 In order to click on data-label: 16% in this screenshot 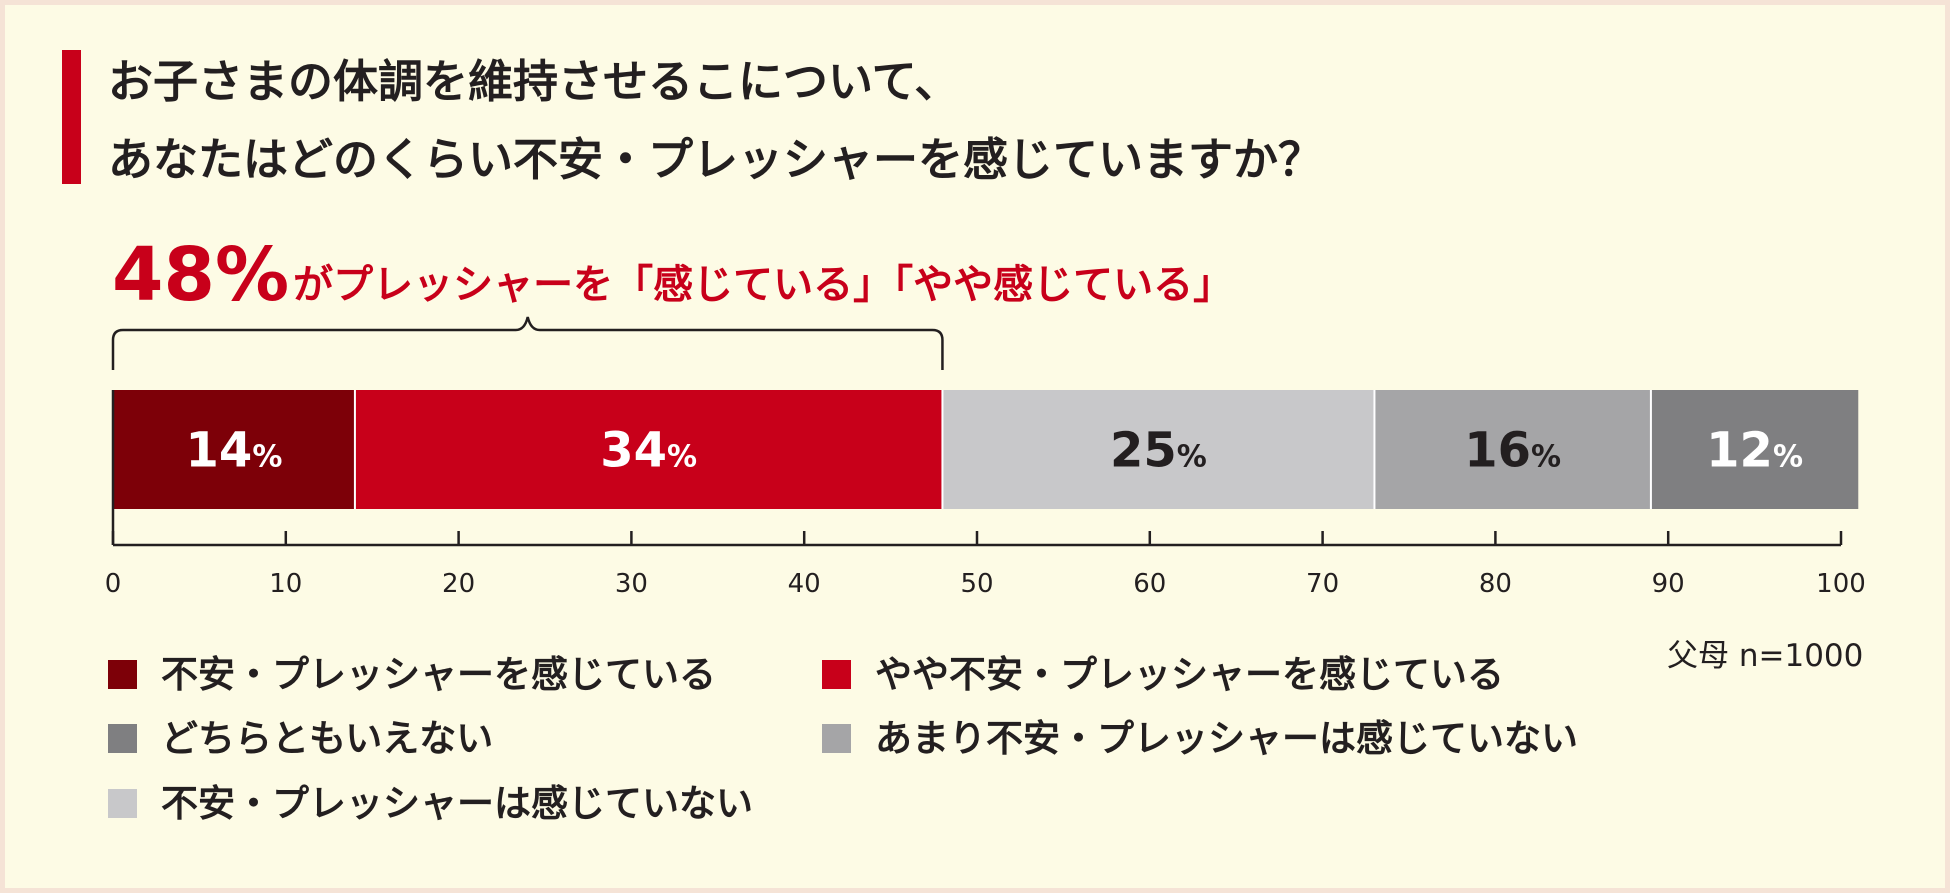, I will do `click(1512, 451)`.